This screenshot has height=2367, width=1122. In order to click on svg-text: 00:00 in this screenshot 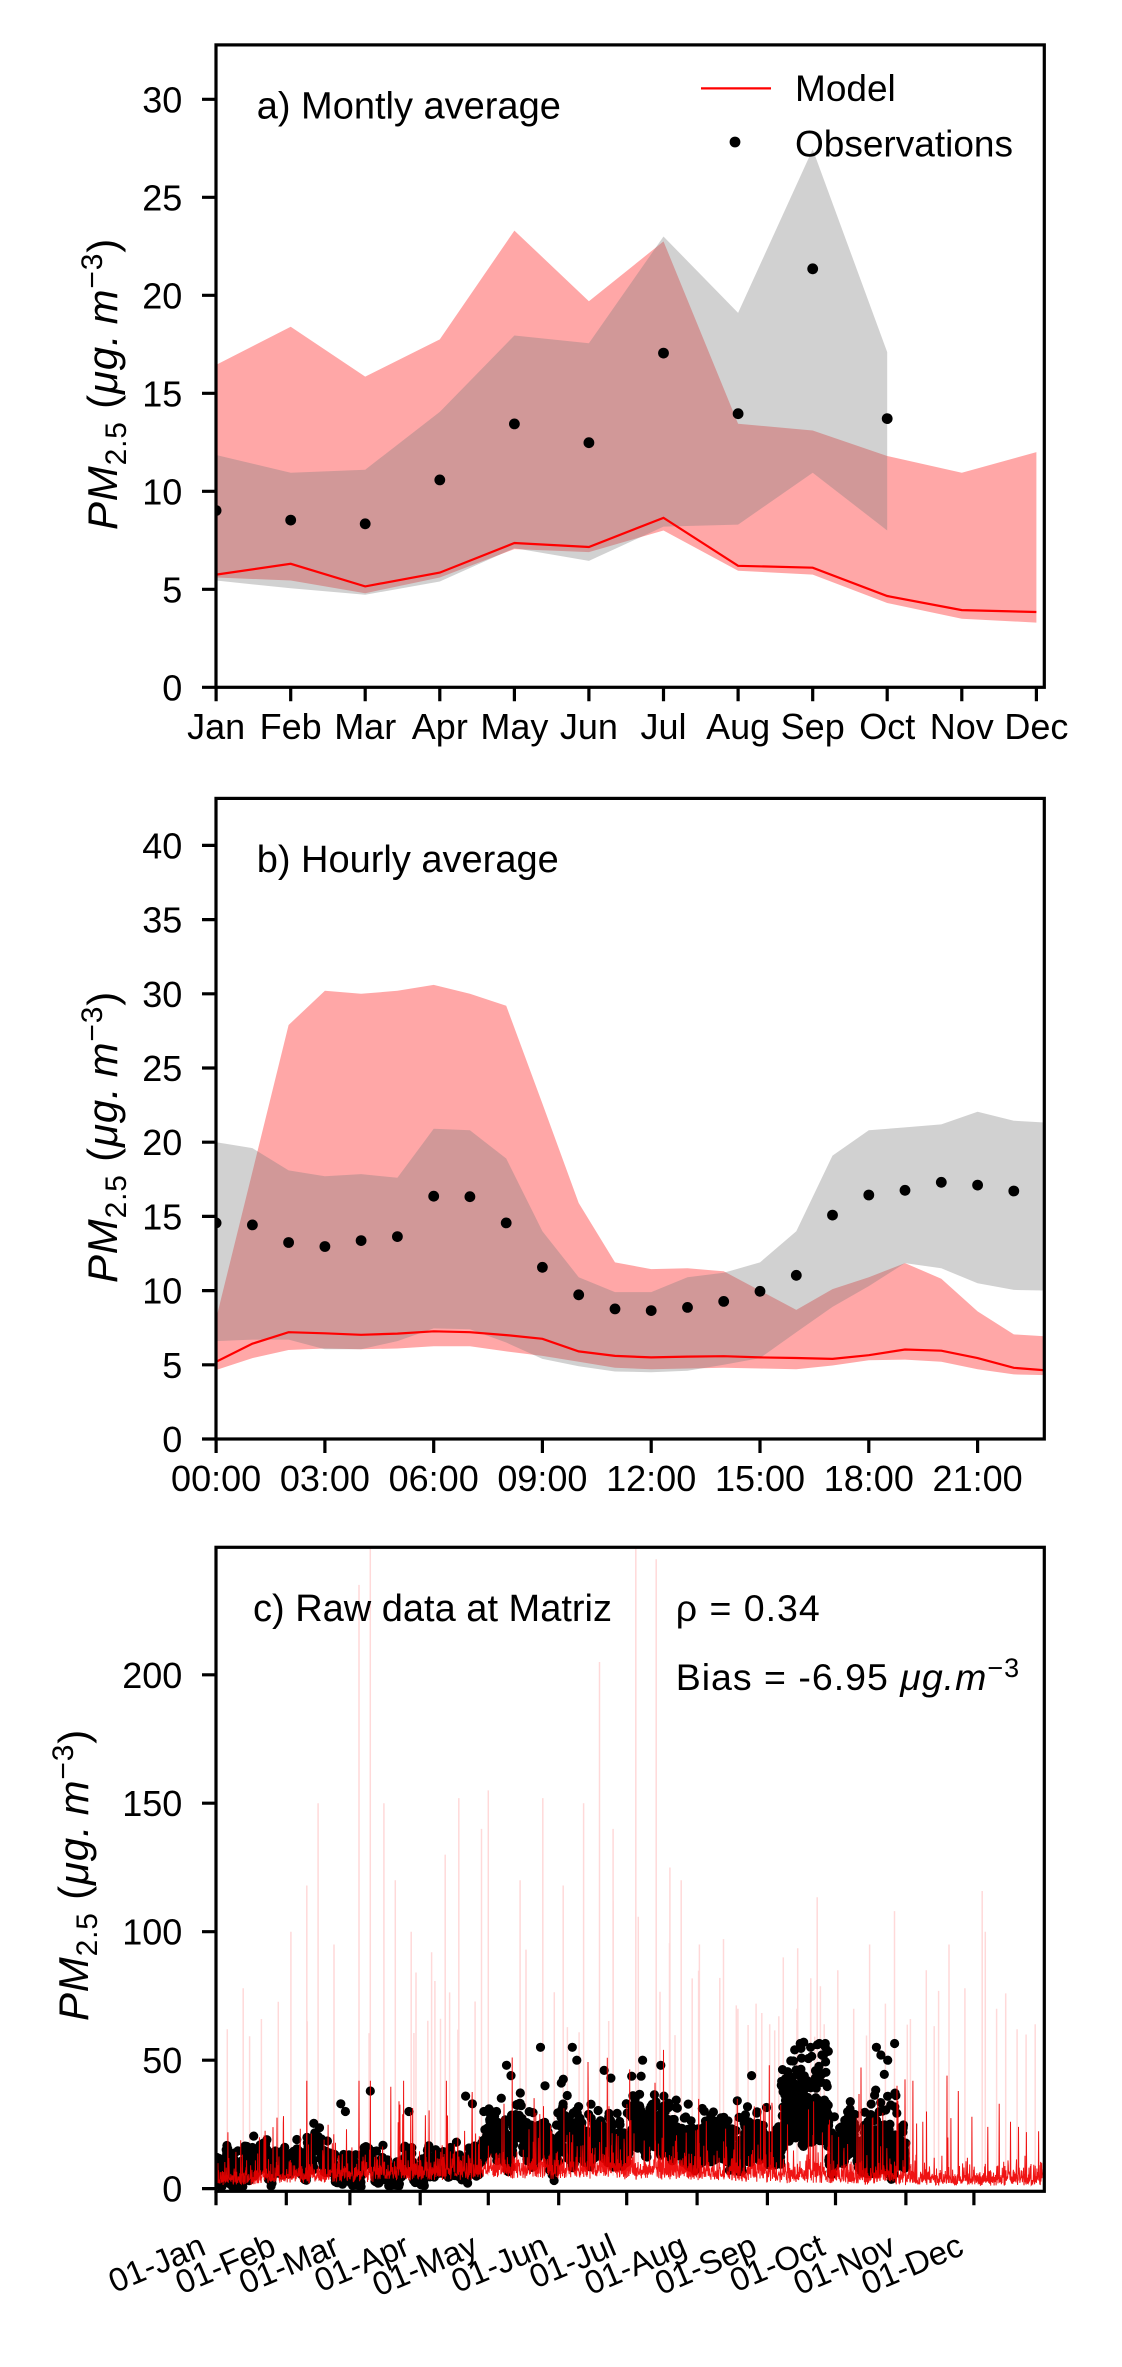, I will do `click(216, 1478)`.